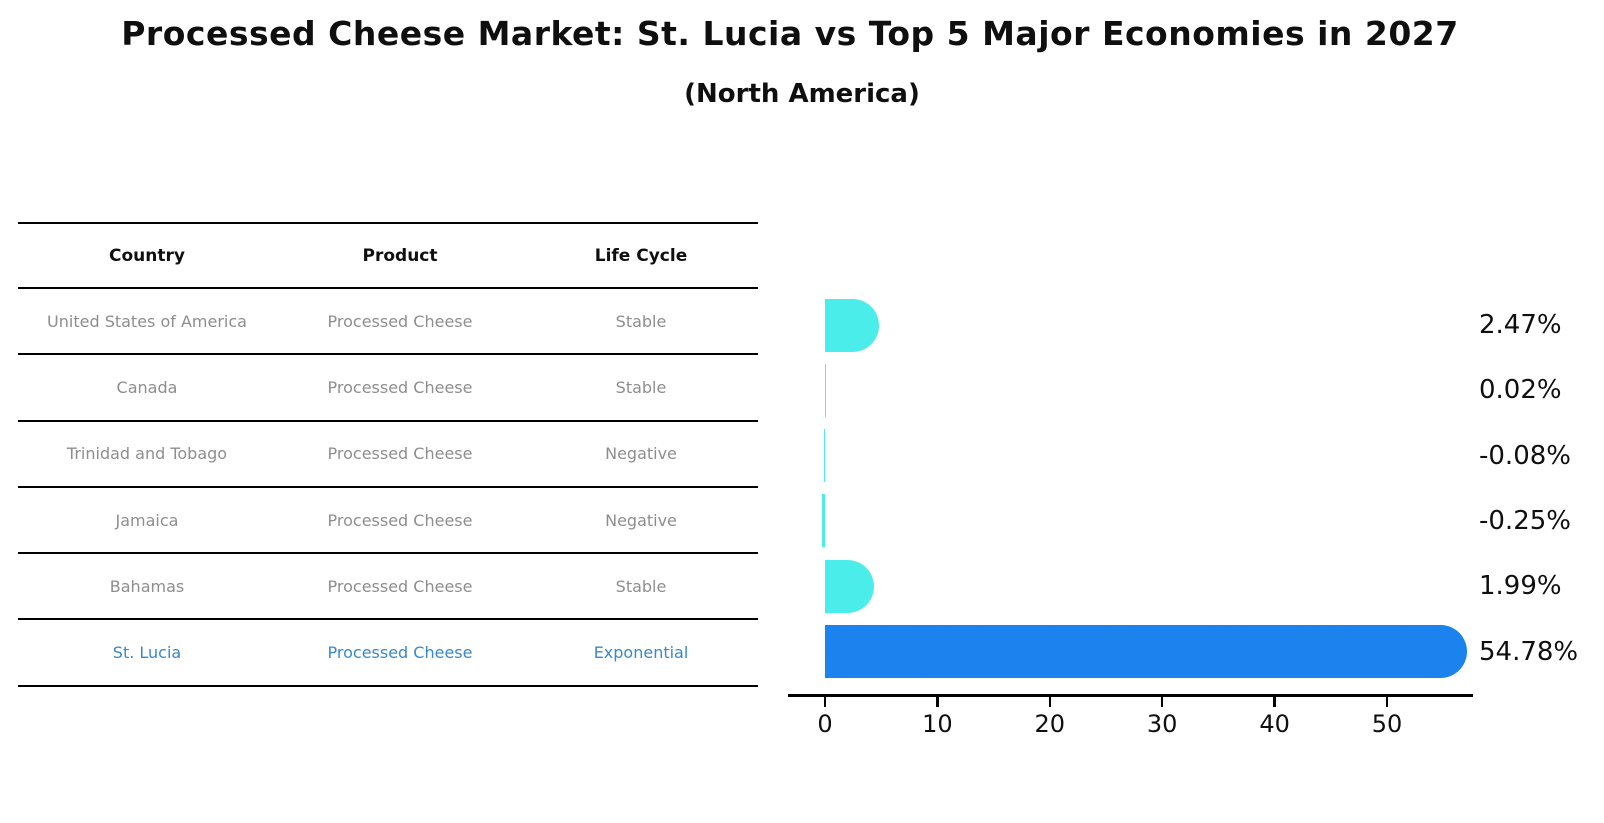 This screenshot has width=1604, height=823. I want to click on x-axis-line, so click(1130, 695).